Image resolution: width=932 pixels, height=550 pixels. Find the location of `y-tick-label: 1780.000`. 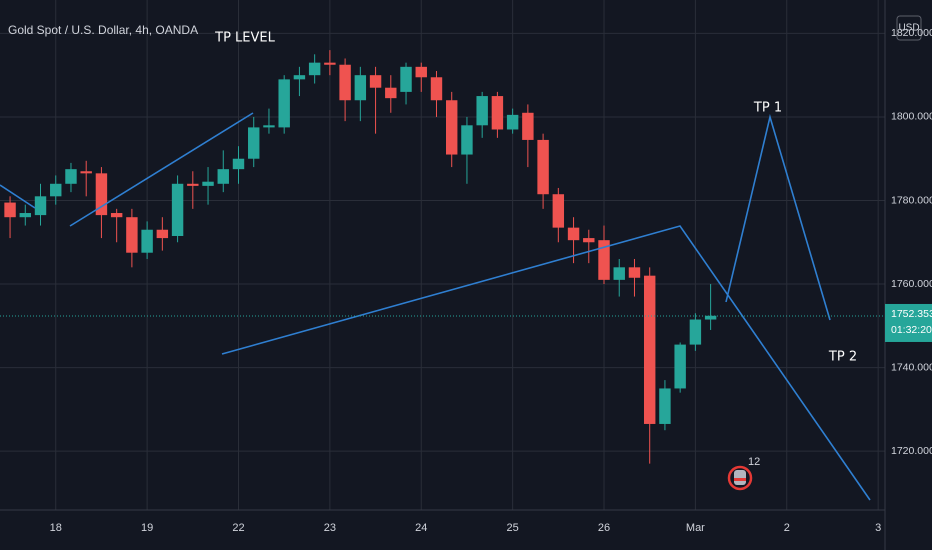

y-tick-label: 1780.000 is located at coordinates (911, 200).